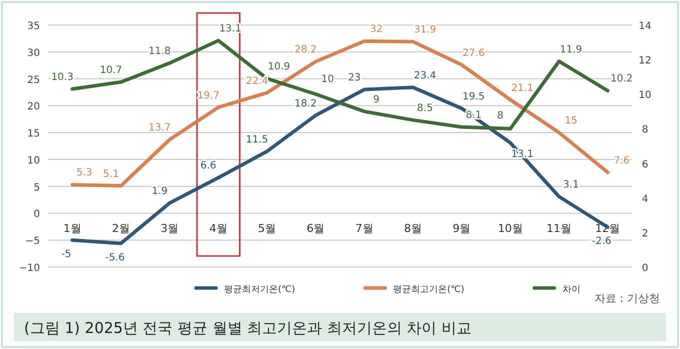 This screenshot has width=680, height=349. What do you see at coordinates (305, 104) in the screenshot?
I see `data-label: 18.2` at bounding box center [305, 104].